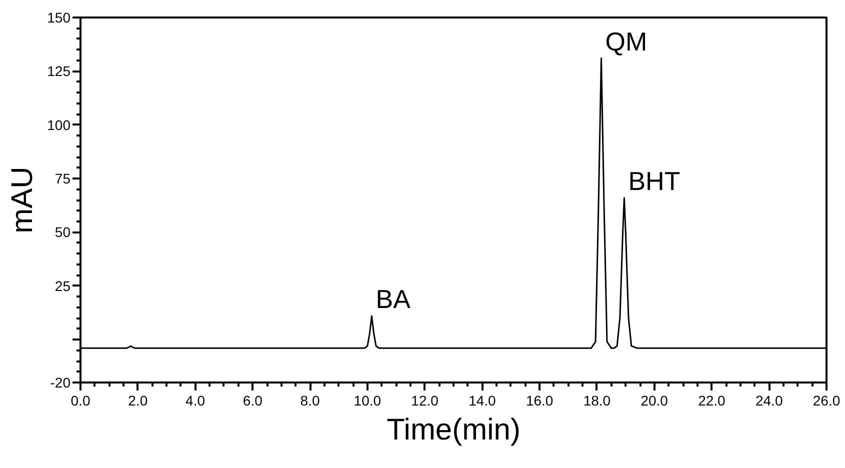 This screenshot has width=845, height=468. What do you see at coordinates (626, 41) in the screenshot?
I see `annotation: QM` at bounding box center [626, 41].